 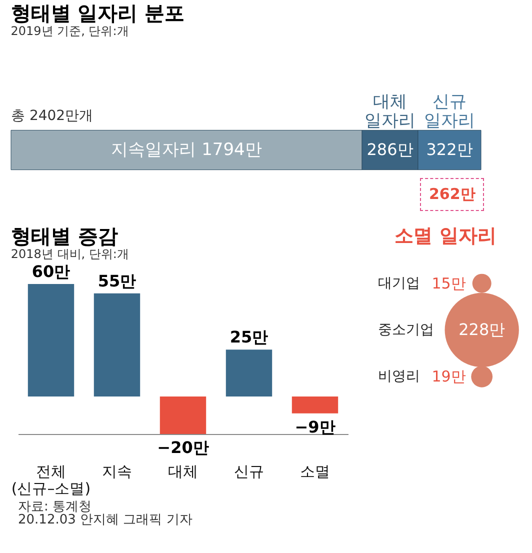 What do you see at coordinates (249, 471) in the screenshot?
I see `x-tick-label: 신규` at bounding box center [249, 471].